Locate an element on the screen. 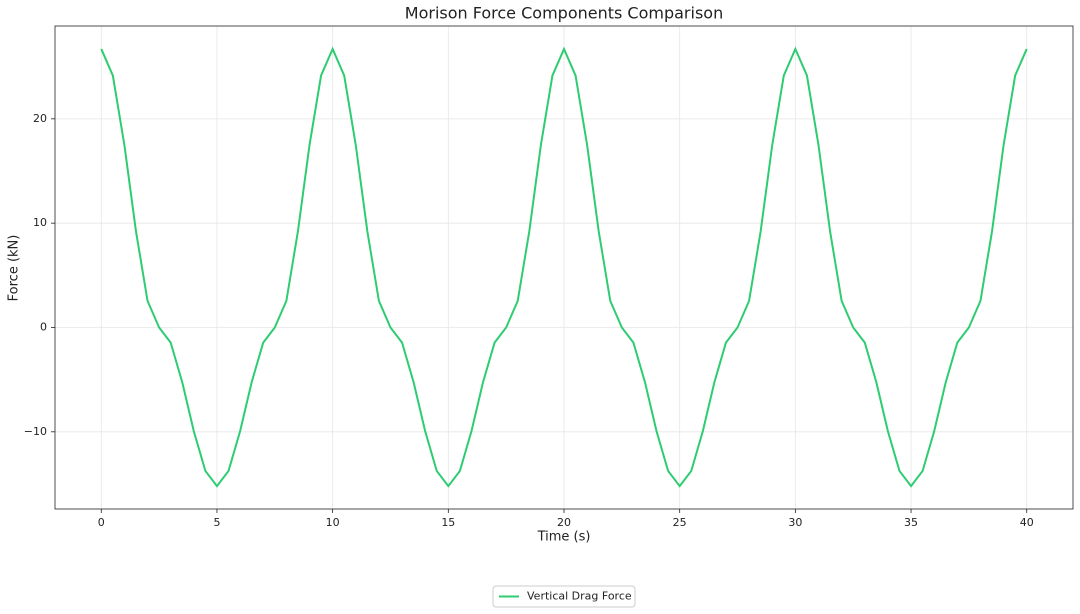  y-tick-label: 0 is located at coordinates (43, 326).